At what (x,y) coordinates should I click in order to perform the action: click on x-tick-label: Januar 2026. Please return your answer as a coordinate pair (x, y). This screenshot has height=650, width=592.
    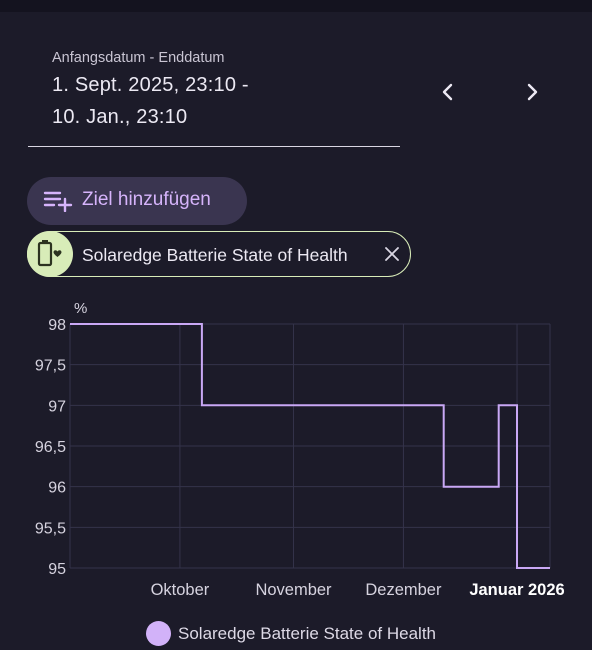
    Looking at the image, I should click on (516, 590).